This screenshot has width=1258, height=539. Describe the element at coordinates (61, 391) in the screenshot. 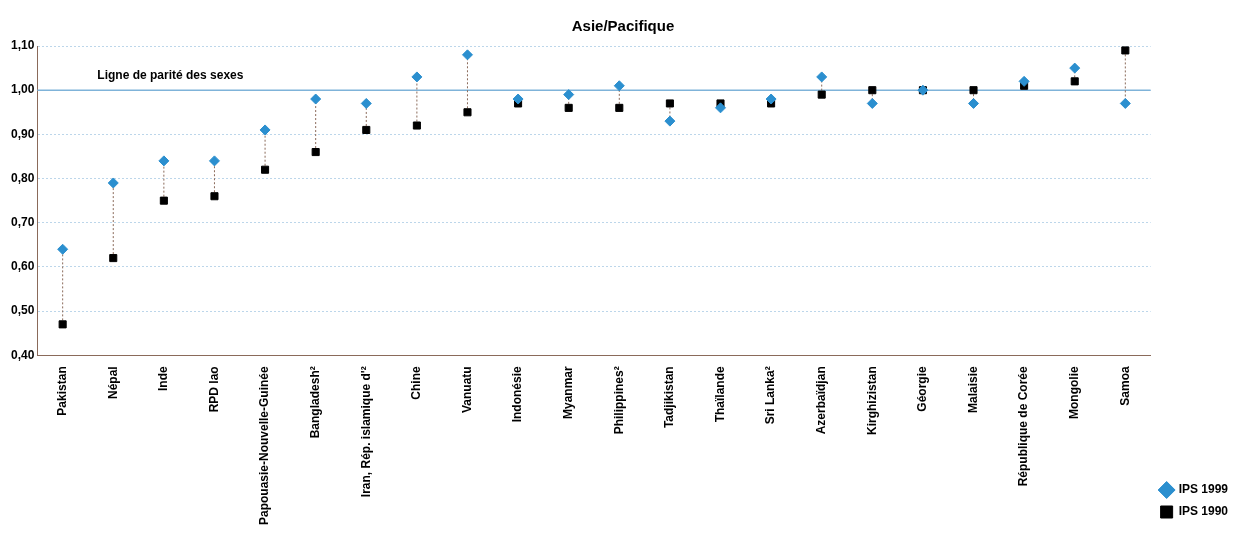

I see `x-tick-label: Pakistan` at that location.